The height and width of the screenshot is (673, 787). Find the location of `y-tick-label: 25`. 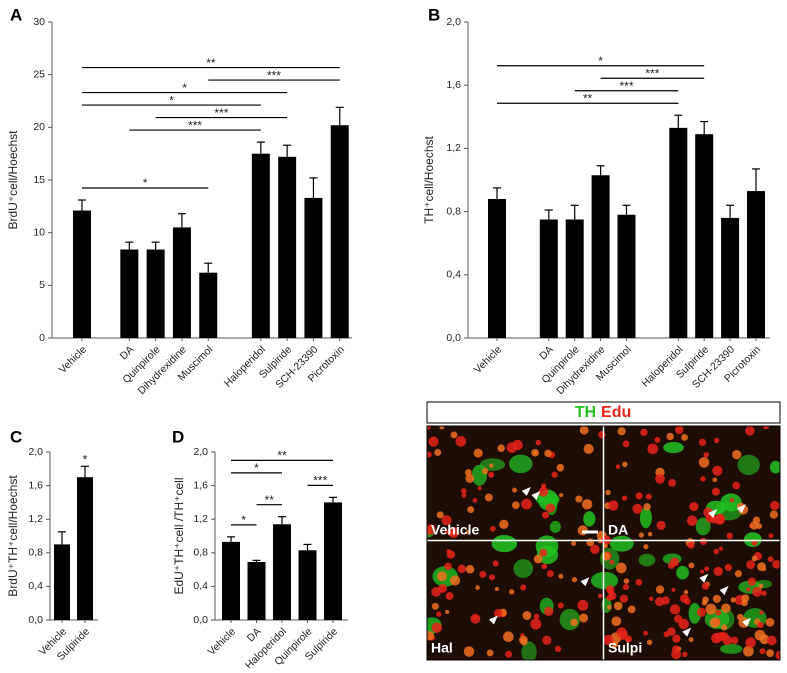

y-tick-label: 25 is located at coordinates (39, 74).